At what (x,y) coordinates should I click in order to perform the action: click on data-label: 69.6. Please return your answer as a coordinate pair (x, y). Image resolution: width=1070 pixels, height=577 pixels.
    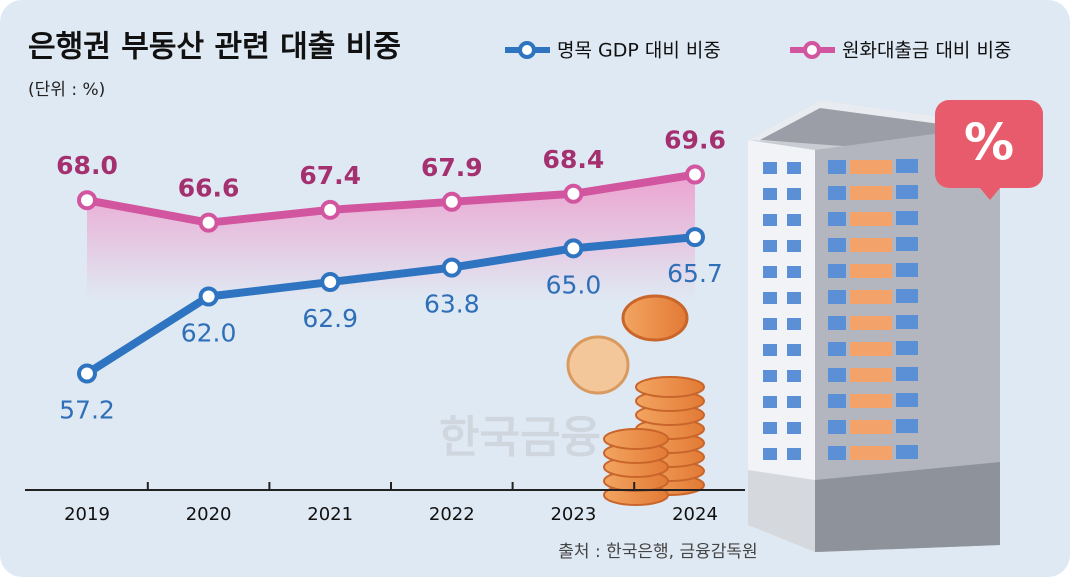
    Looking at the image, I should click on (695, 140).